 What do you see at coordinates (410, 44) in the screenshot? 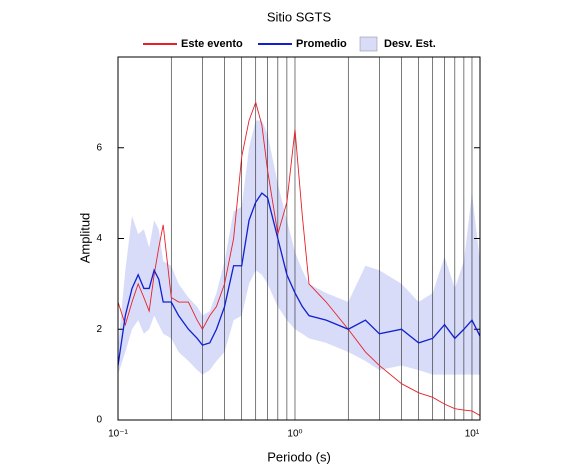
I see `legend-label: Desv. Est.` at bounding box center [410, 44].